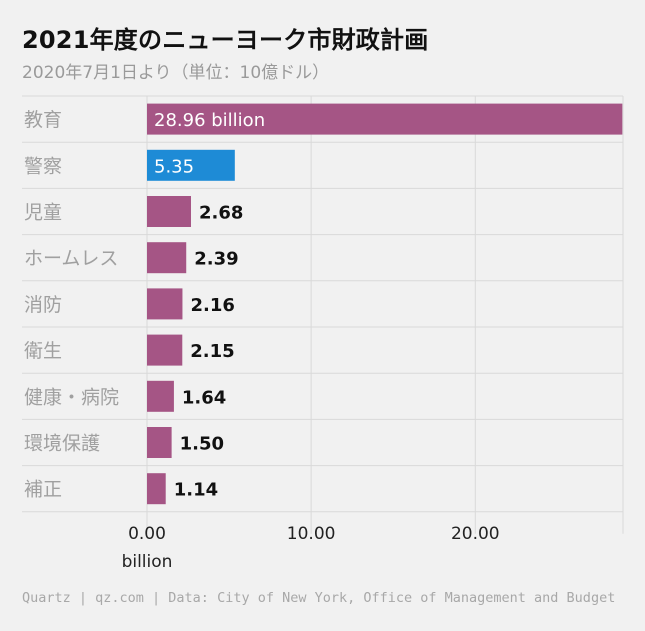 The height and width of the screenshot is (631, 645). I want to click on value-label: 28.96 billion, so click(209, 120).